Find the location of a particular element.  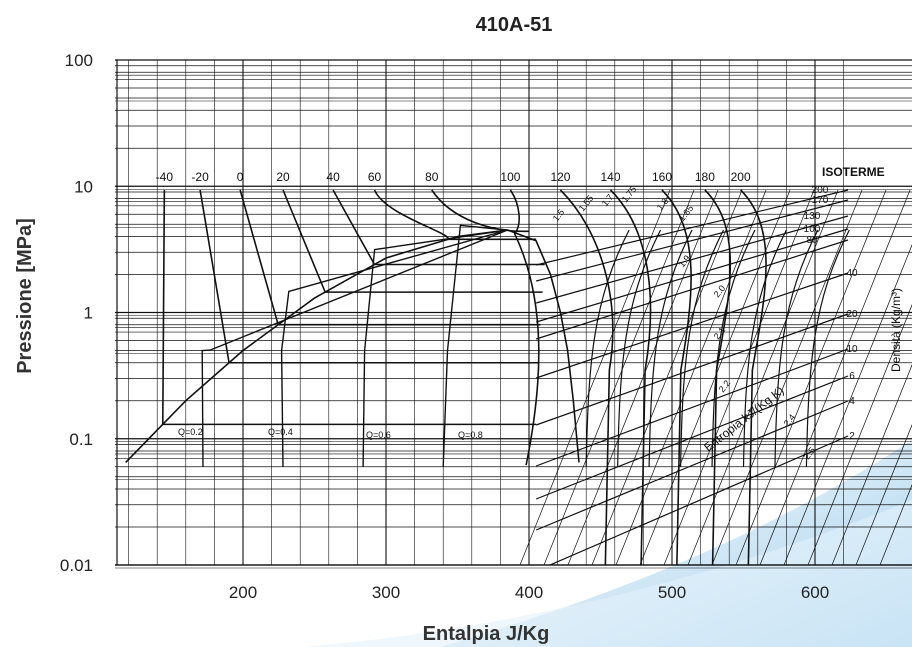

entropy-label: 1.85 is located at coordinates (686, 213).